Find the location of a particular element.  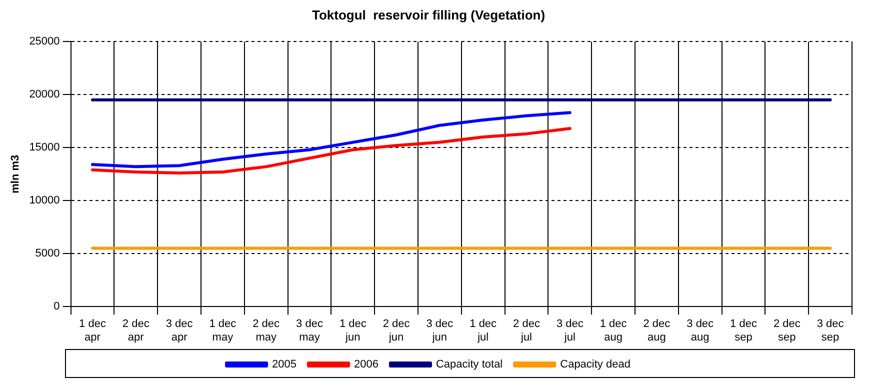

legend-label: 2006 is located at coordinates (366, 364).